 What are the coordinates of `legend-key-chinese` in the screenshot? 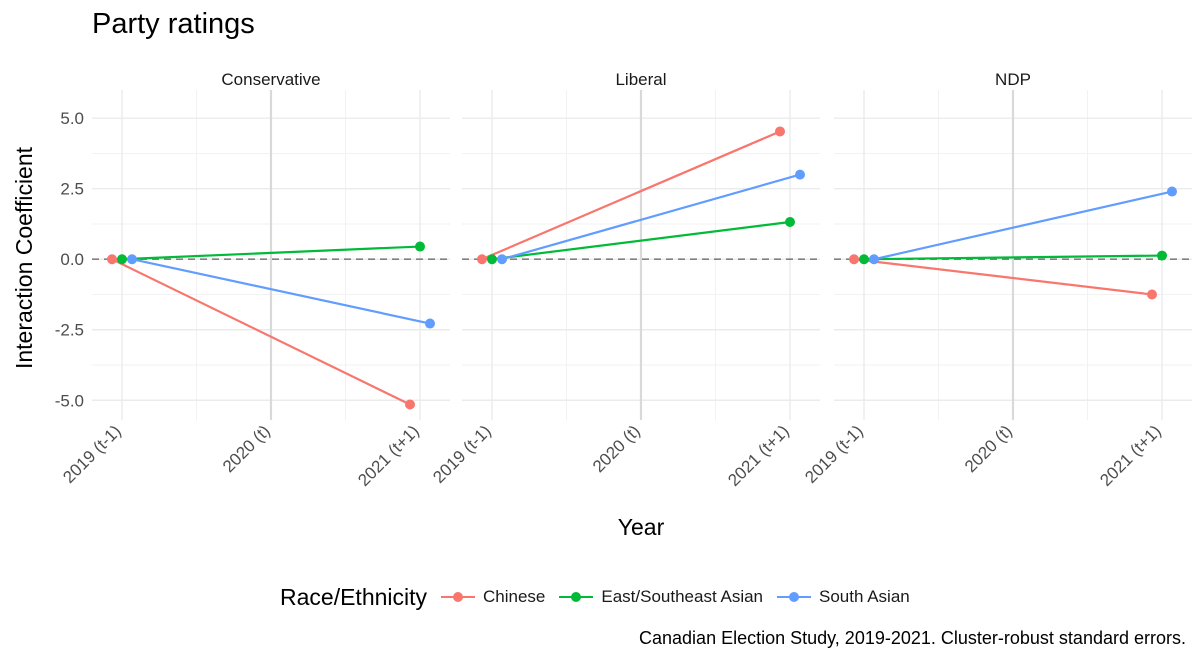 It's located at (458, 597).